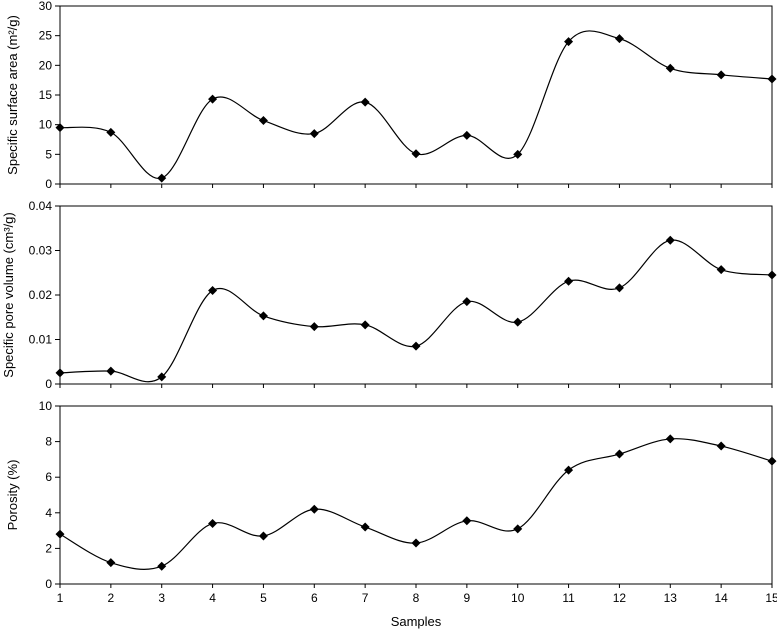 This screenshot has height=632, width=777. Describe the element at coordinates (48, 442) in the screenshot. I see `y-tick-label: 8` at that location.